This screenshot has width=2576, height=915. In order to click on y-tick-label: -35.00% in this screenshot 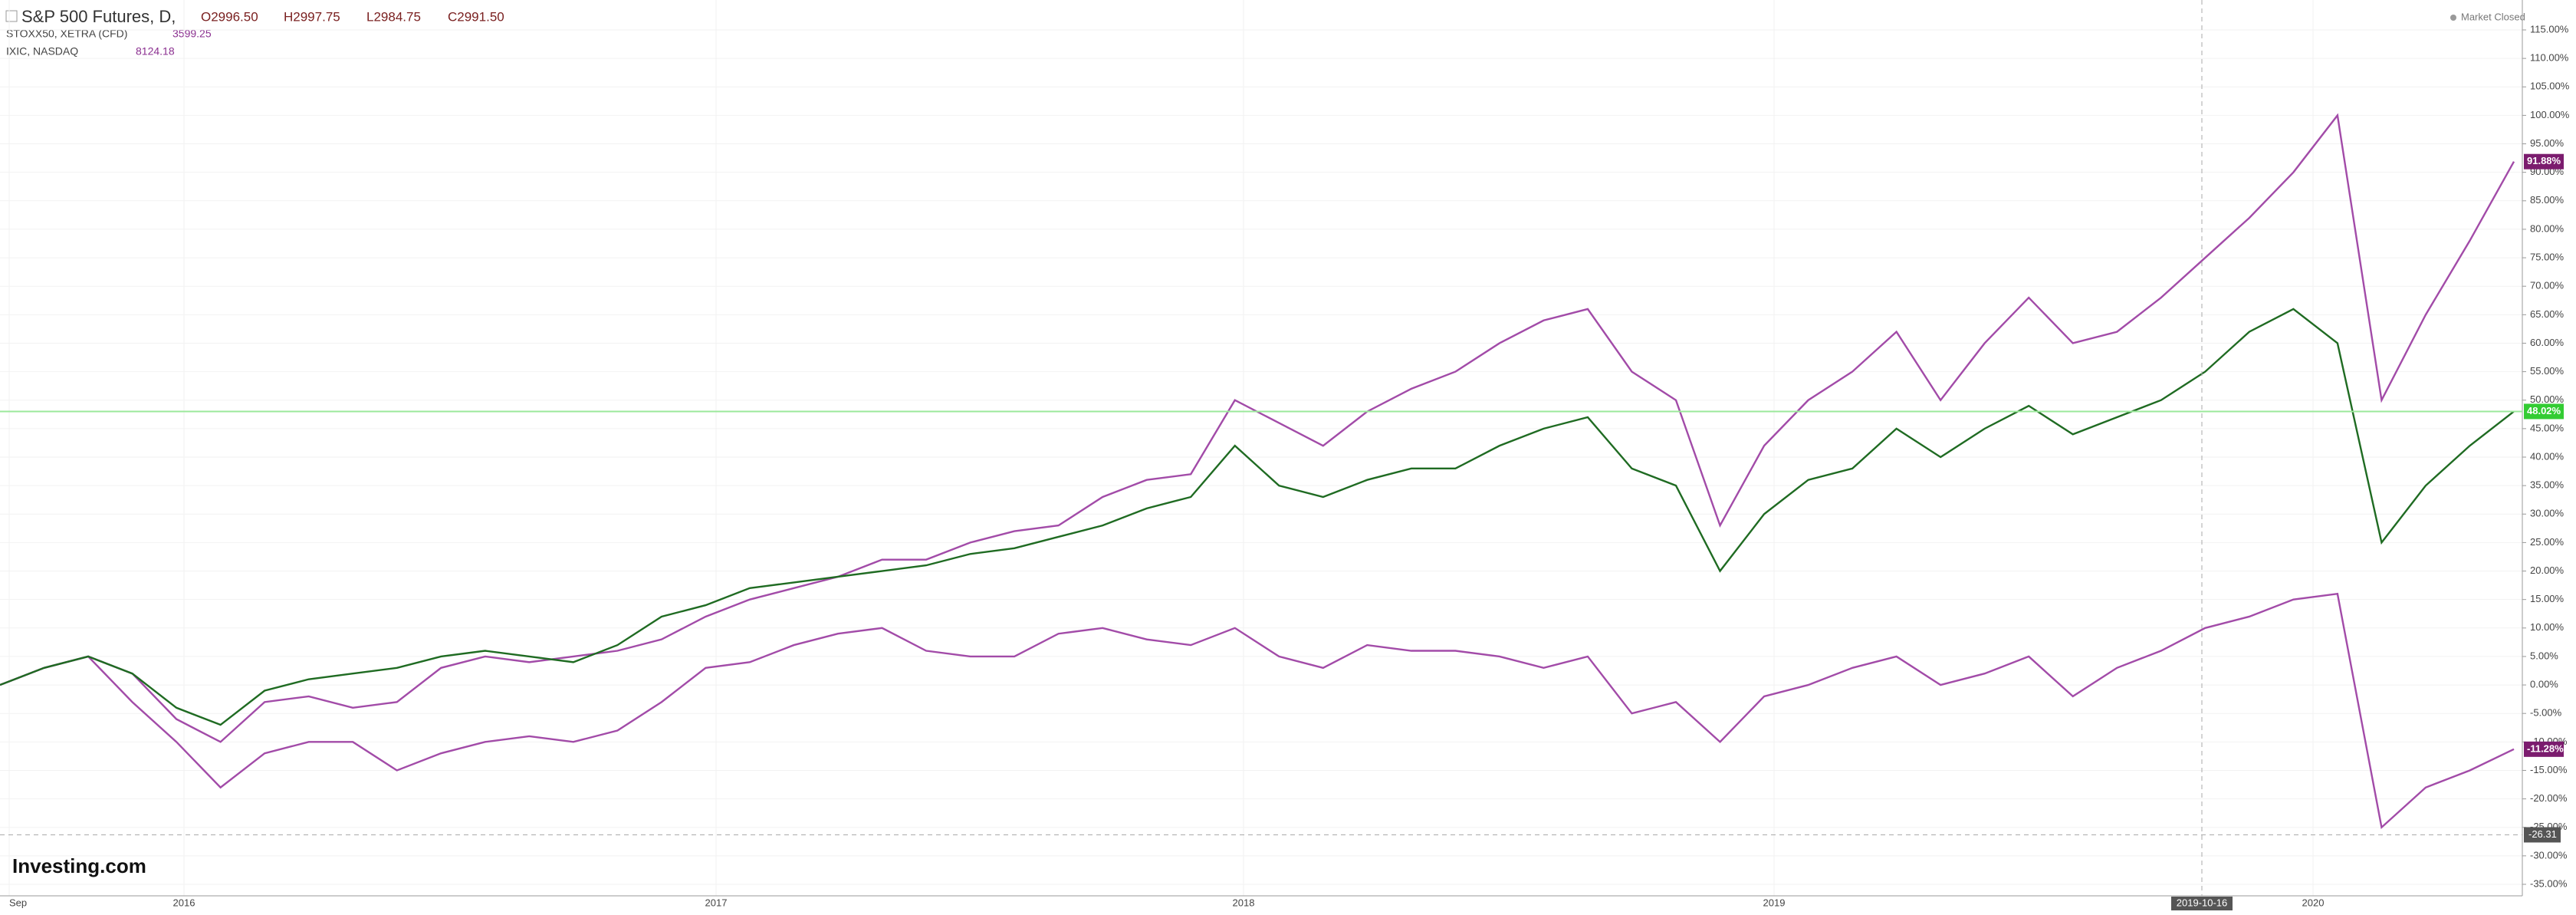, I will do `click(2549, 883)`.